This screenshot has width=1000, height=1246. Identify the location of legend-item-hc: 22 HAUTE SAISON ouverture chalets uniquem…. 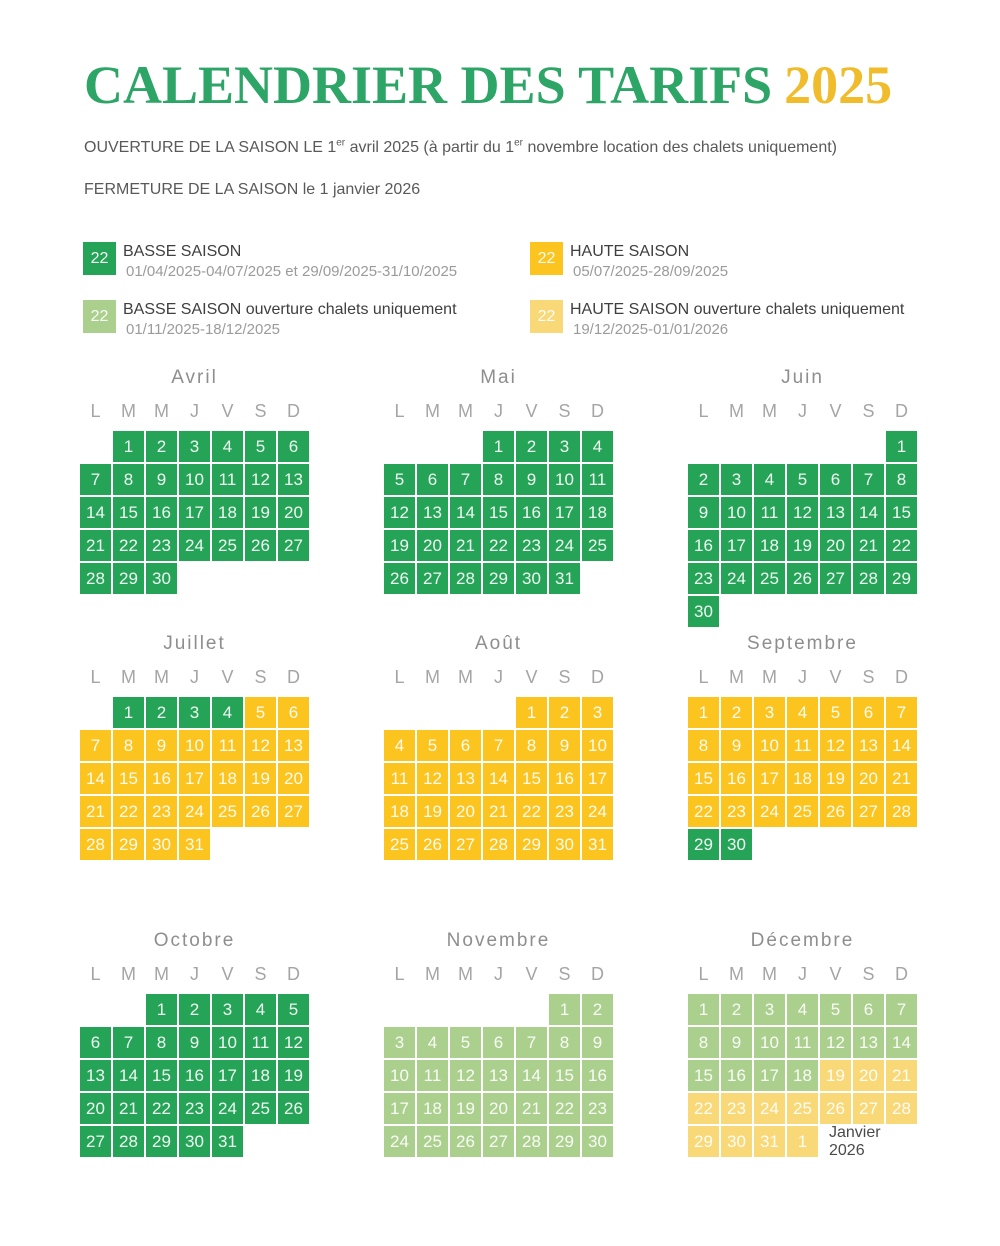
(765, 320).